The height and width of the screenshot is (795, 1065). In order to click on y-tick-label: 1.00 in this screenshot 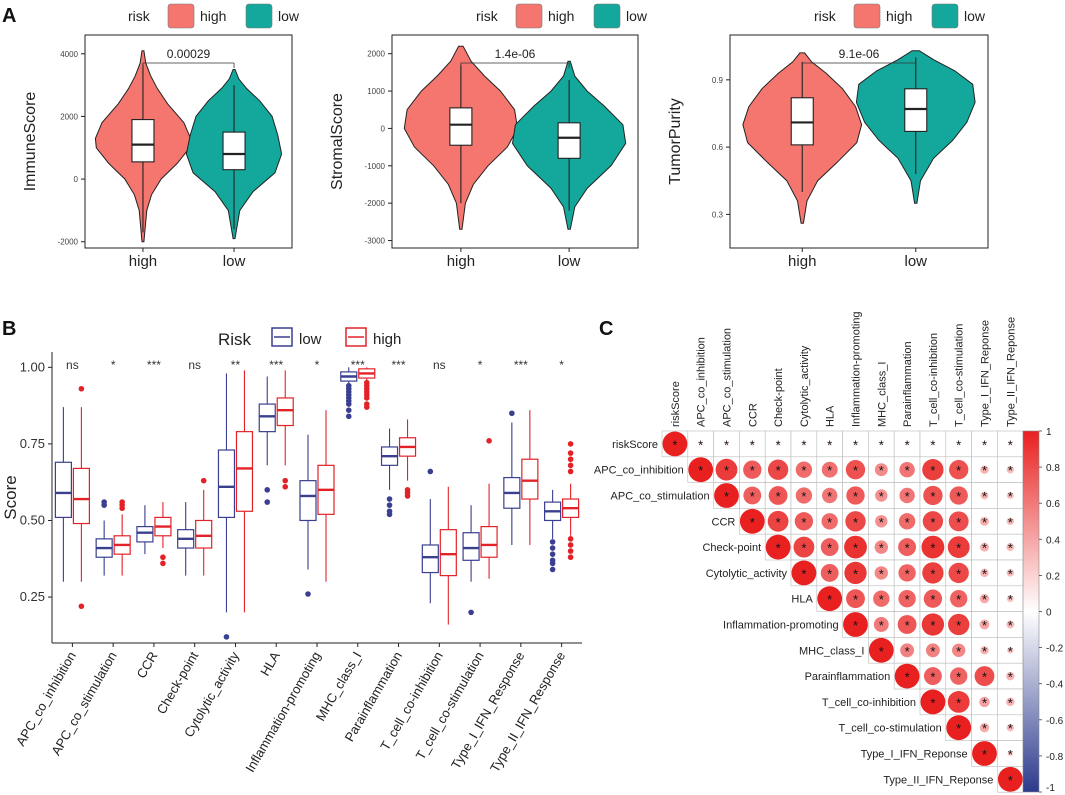, I will do `click(32, 366)`.